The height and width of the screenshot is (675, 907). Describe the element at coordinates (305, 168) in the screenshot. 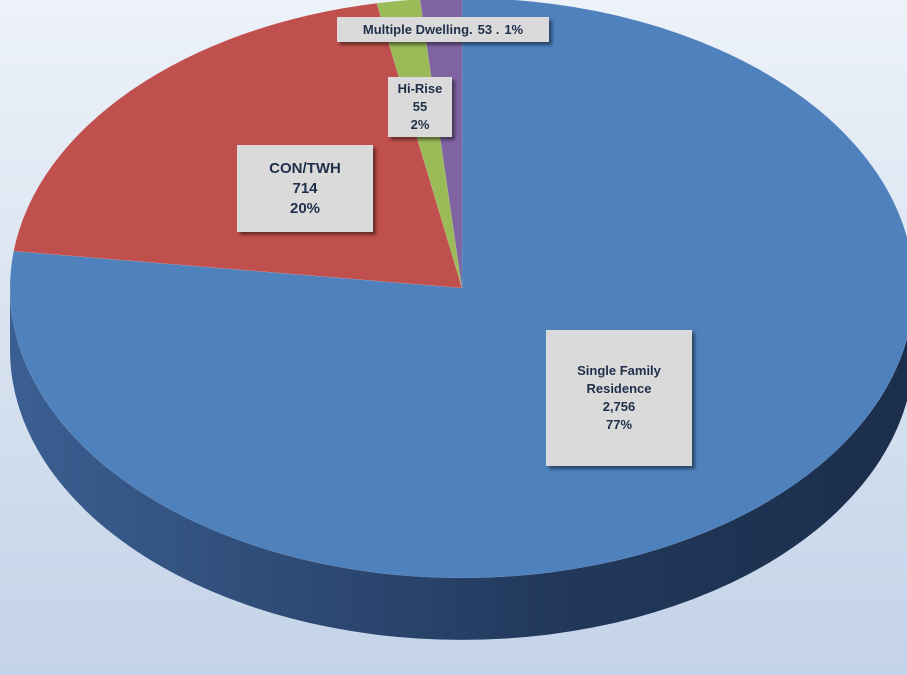

I see `label-name: CON/TWH` at that location.